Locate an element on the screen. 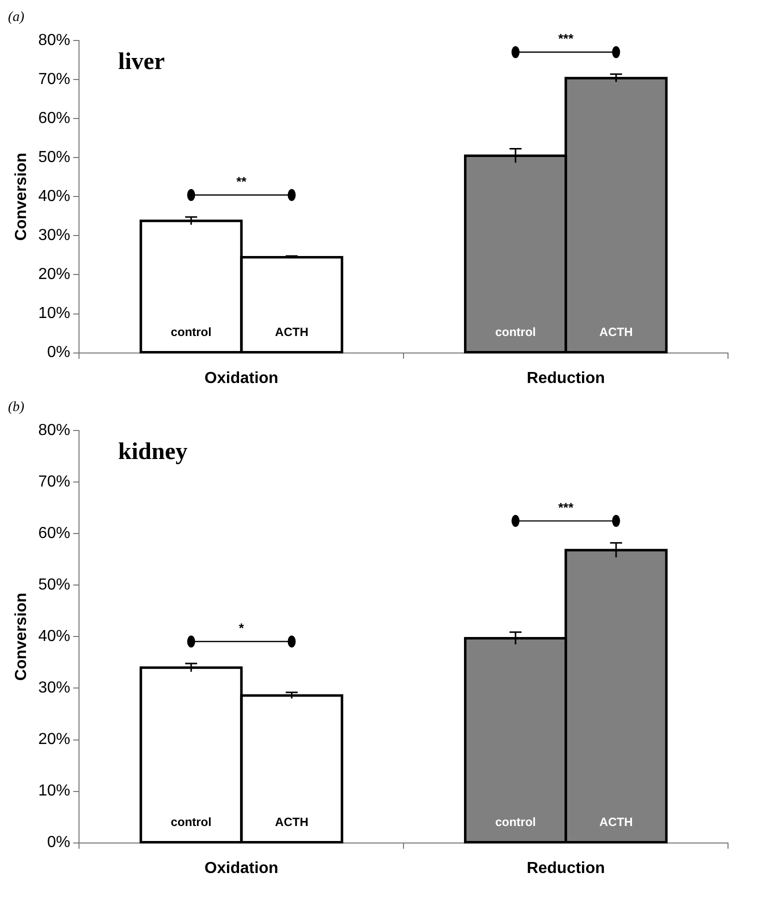 The image size is (762, 905). chart-subtitle: liver is located at coordinates (142, 61).